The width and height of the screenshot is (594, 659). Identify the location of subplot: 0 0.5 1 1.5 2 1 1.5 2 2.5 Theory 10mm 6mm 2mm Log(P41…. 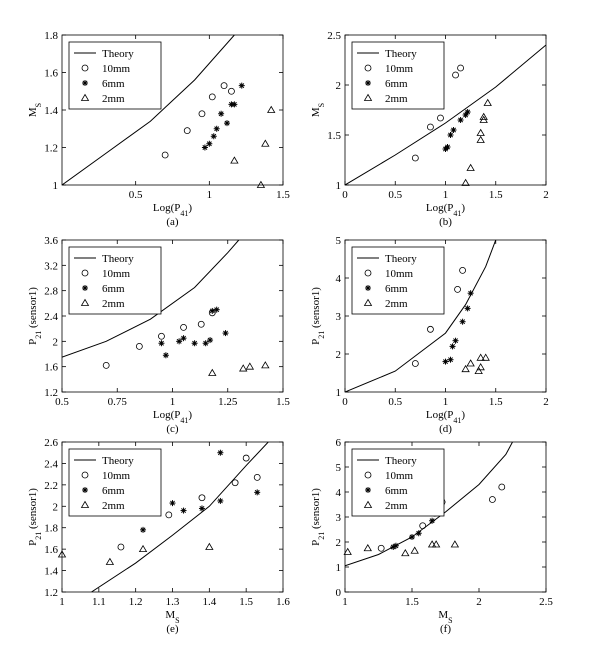
(429, 129).